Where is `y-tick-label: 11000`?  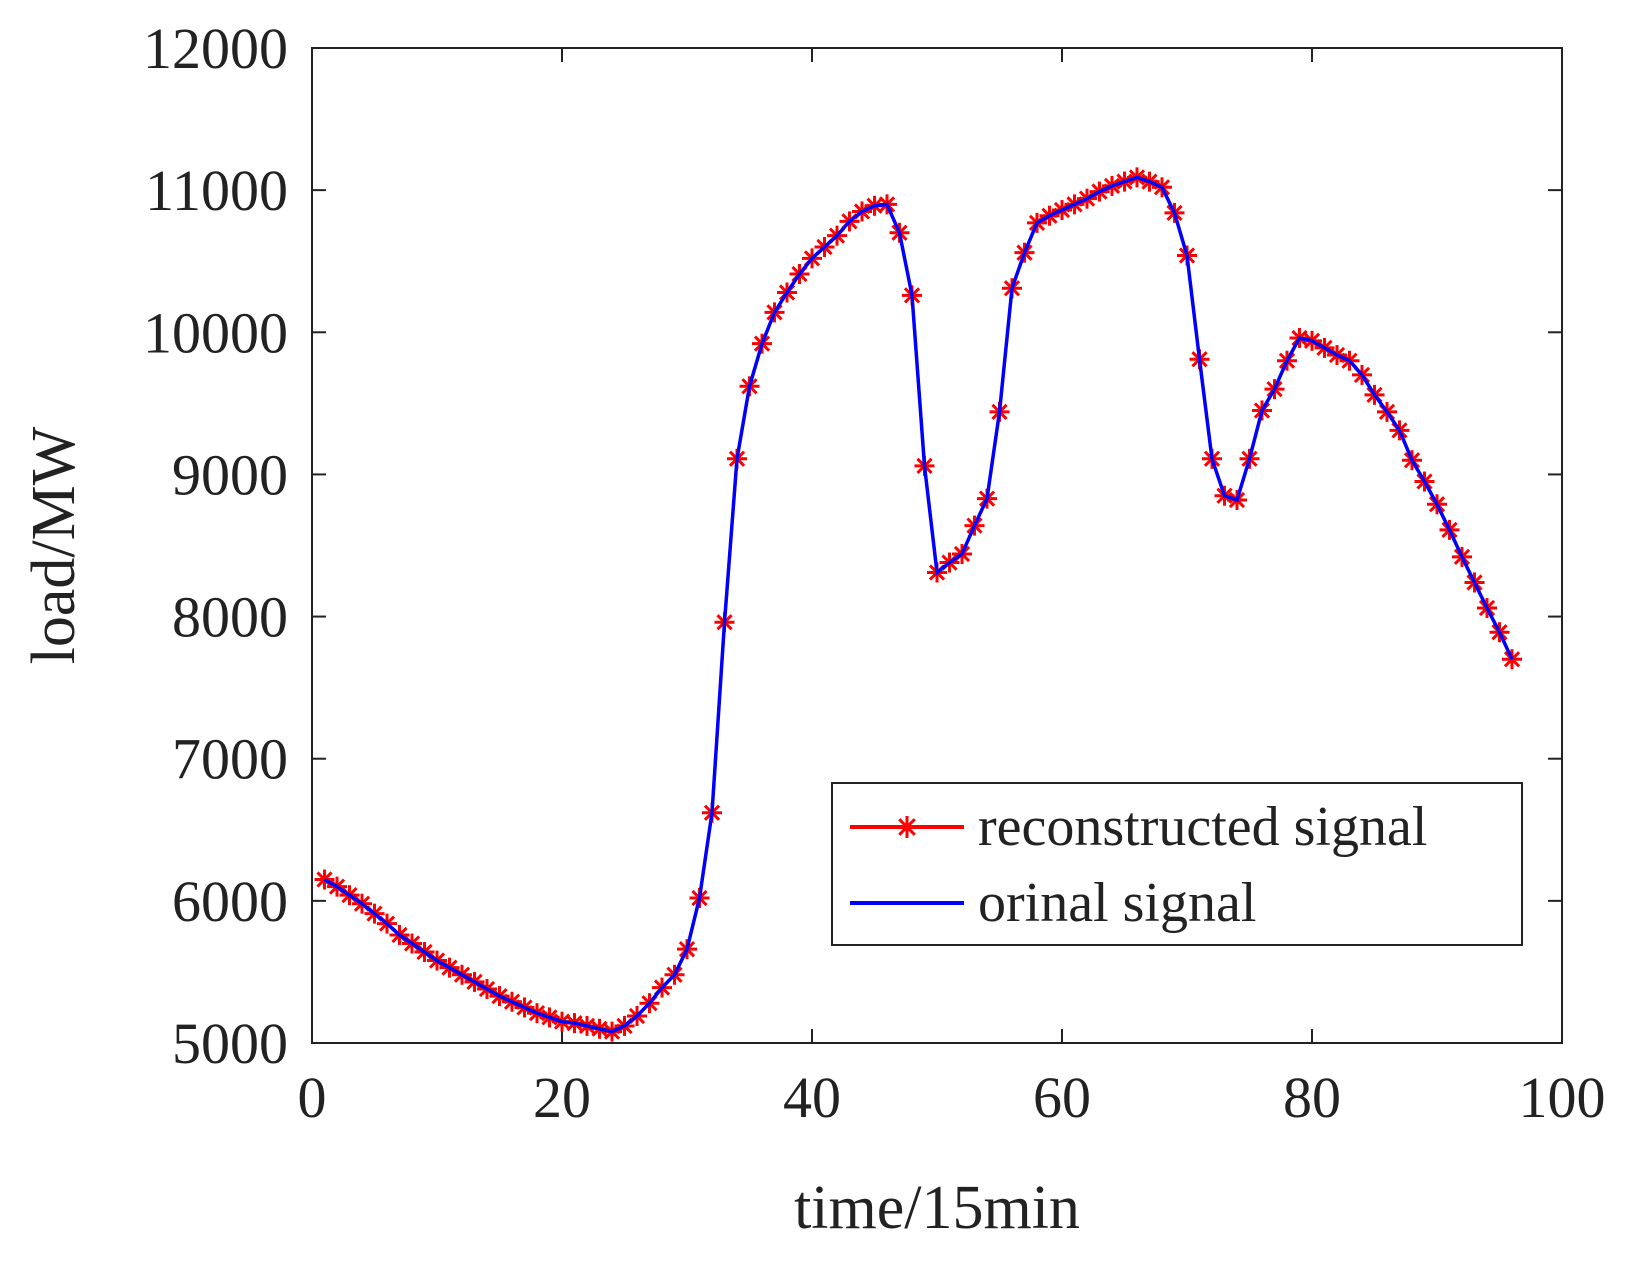 y-tick-label: 11000 is located at coordinates (216, 190).